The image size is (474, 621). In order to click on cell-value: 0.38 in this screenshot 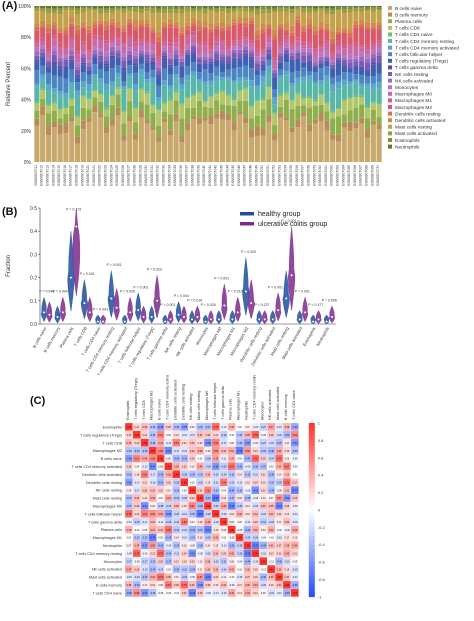, I will do `click(129, 530)`.